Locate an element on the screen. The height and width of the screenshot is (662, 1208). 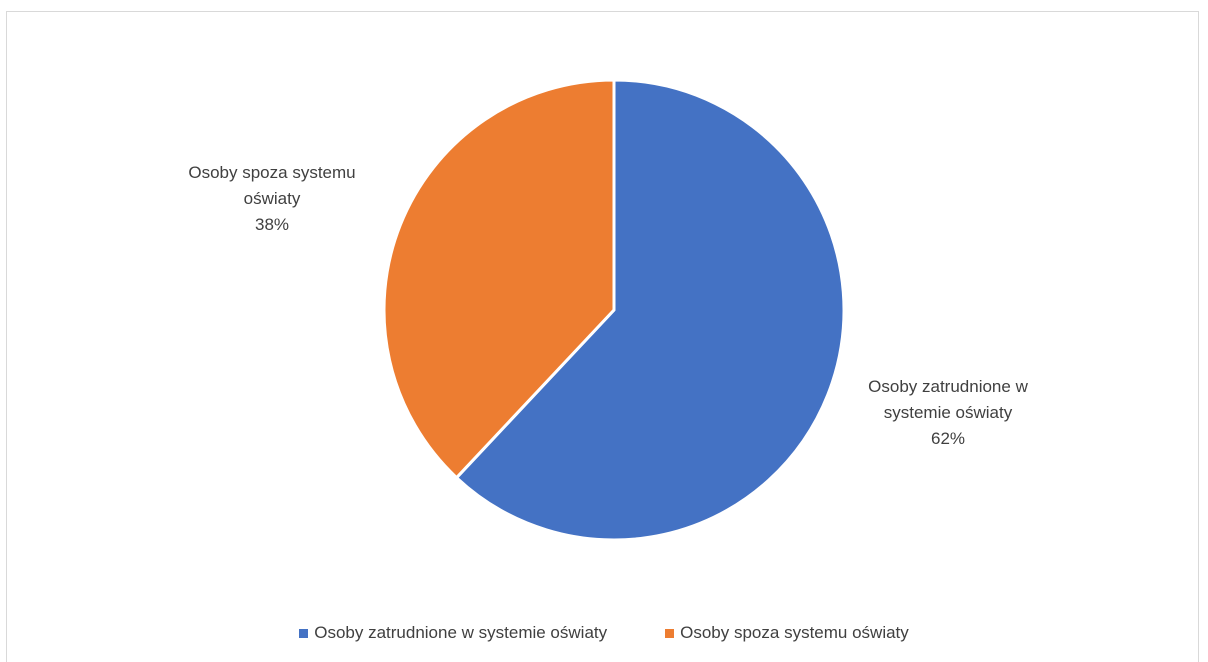
pie-slice-spoza is located at coordinates (499, 279).